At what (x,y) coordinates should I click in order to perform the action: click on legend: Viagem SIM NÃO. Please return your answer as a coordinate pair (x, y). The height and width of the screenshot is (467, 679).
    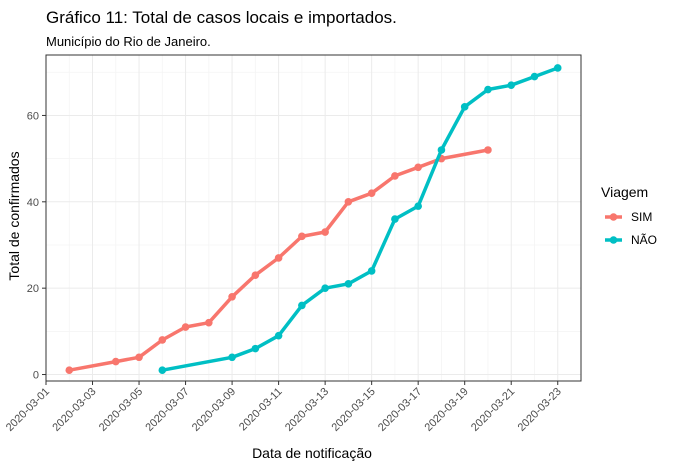
    Looking at the image, I should click on (629, 215).